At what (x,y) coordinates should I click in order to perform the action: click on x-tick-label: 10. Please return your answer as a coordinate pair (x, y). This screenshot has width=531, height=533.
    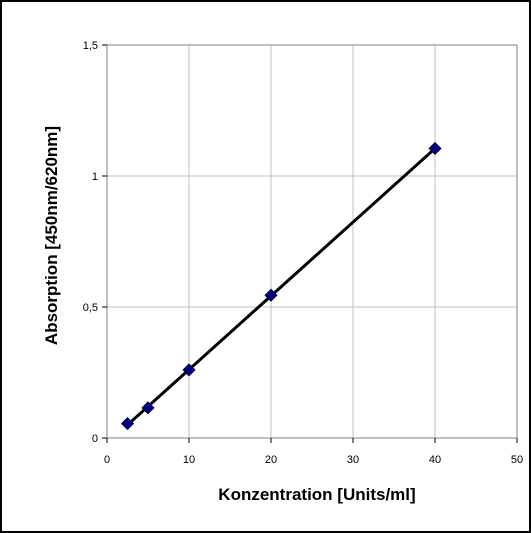
    Looking at the image, I should click on (189, 460).